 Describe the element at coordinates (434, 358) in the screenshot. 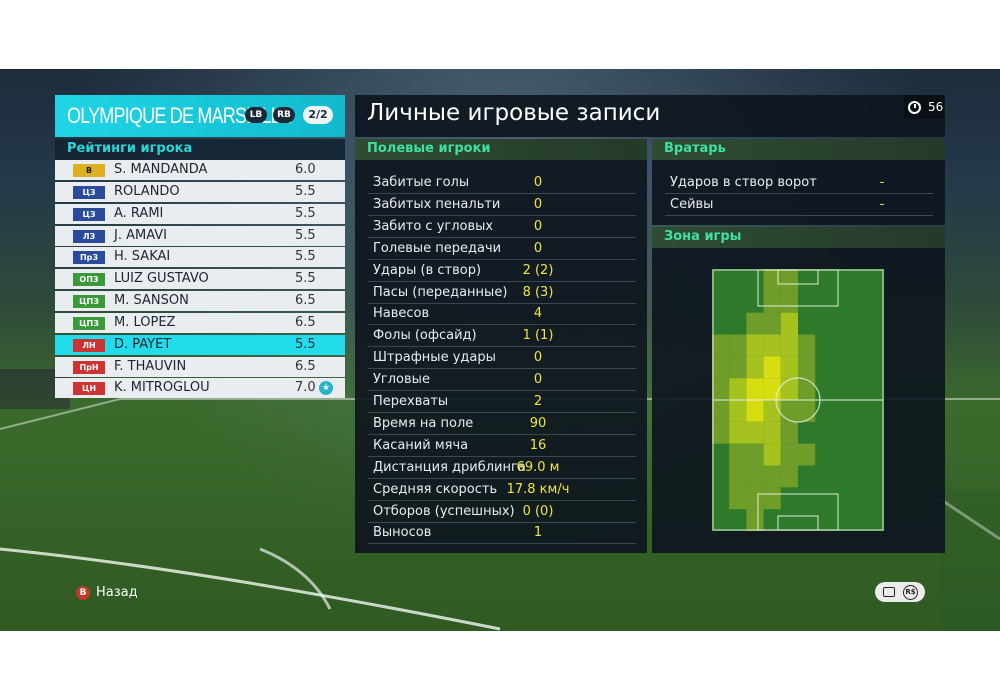

I see `stat-label: Штрафные удары` at that location.